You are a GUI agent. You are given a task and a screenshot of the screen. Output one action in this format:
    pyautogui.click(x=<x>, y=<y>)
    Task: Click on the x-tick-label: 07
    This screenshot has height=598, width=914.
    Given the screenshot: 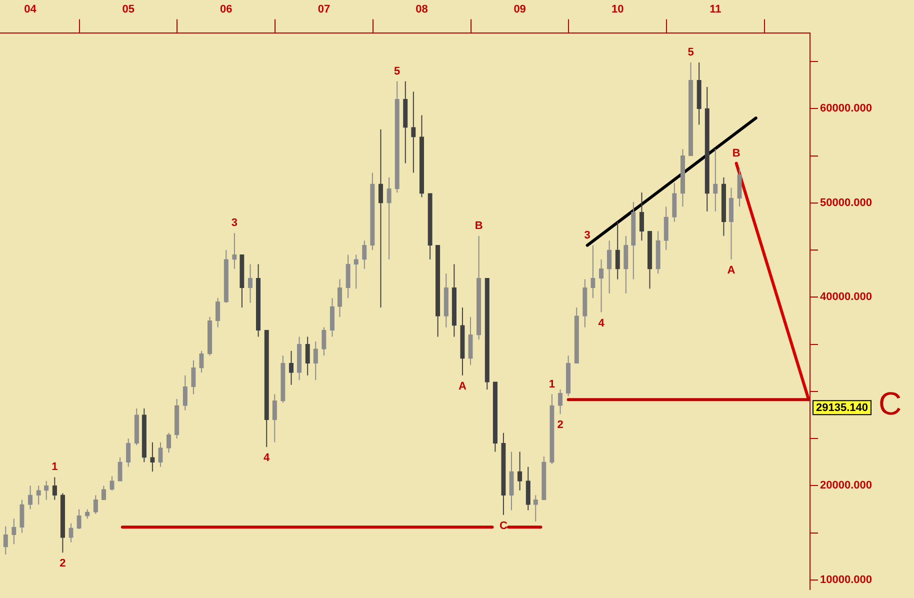 What is the action you would take?
    pyautogui.click(x=324, y=10)
    